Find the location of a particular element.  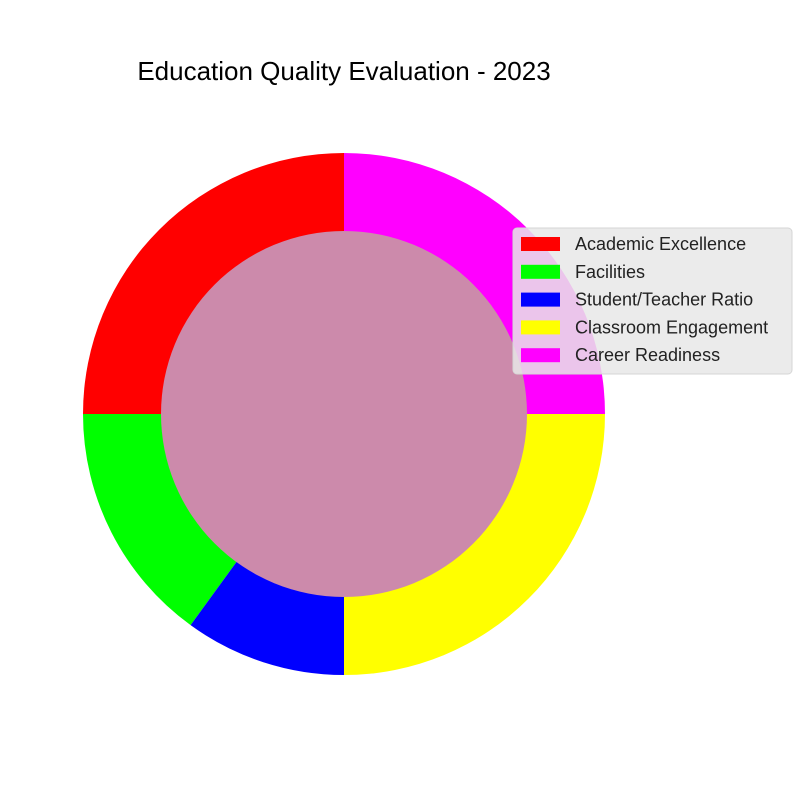

legend-swatch-student-teacher-ratio is located at coordinates (540, 299).